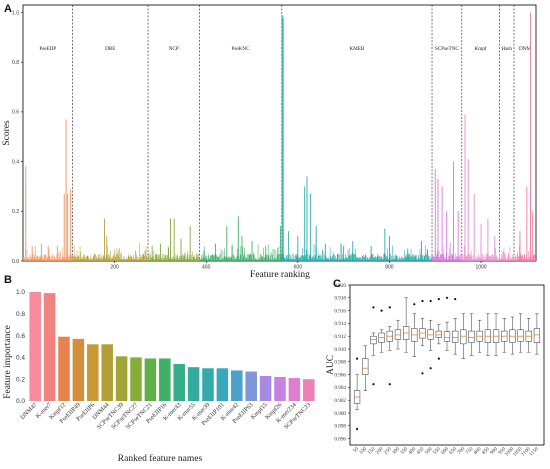 The width and height of the screenshot is (550, 469). What do you see at coordinates (396, 451) in the screenshot?
I see `x-tick-label-c: 300` at bounding box center [396, 451].